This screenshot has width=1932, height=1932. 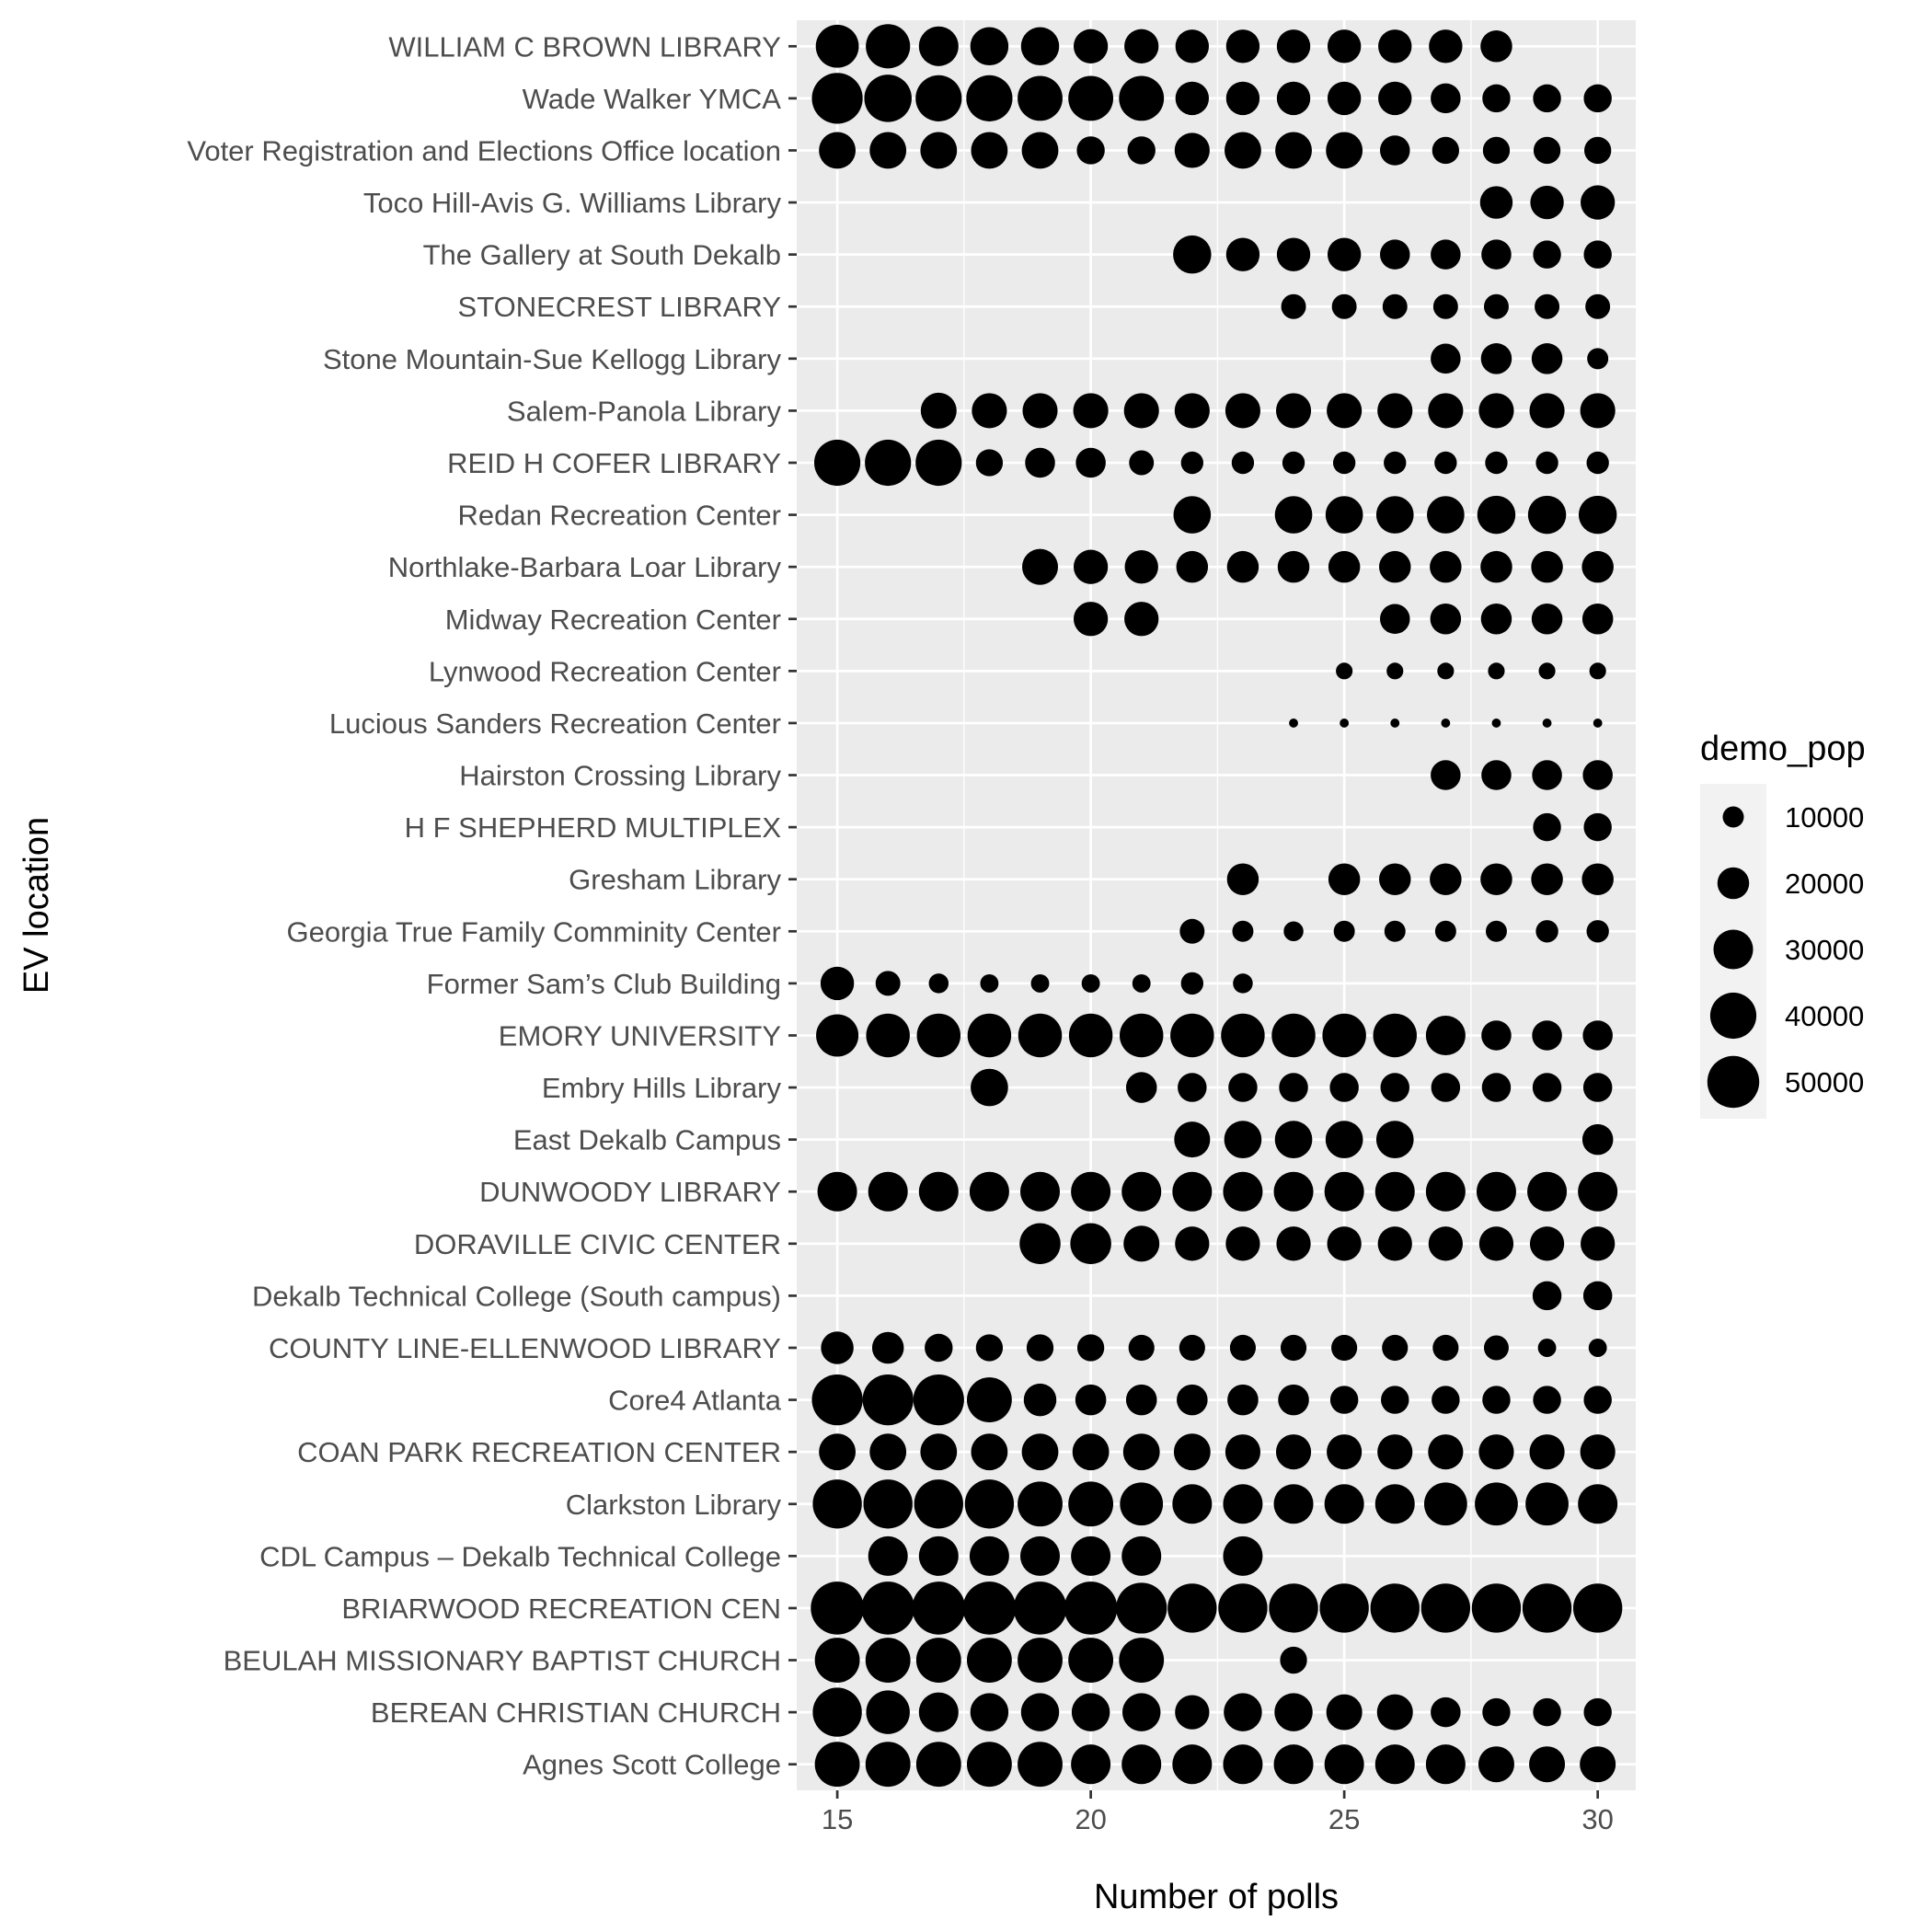 What do you see at coordinates (695, 1401) in the screenshot?
I see `y-tick-label: Core4 Atlanta` at bounding box center [695, 1401].